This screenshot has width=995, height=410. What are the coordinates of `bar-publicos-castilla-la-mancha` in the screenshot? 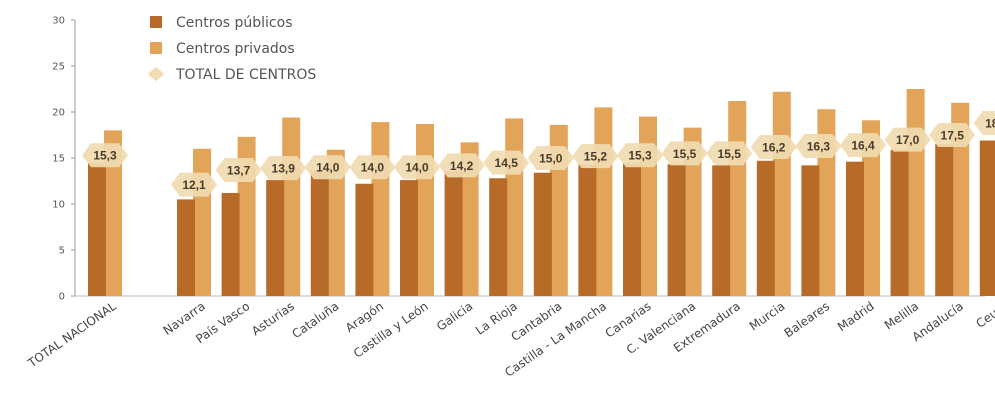 It's located at (587, 230).